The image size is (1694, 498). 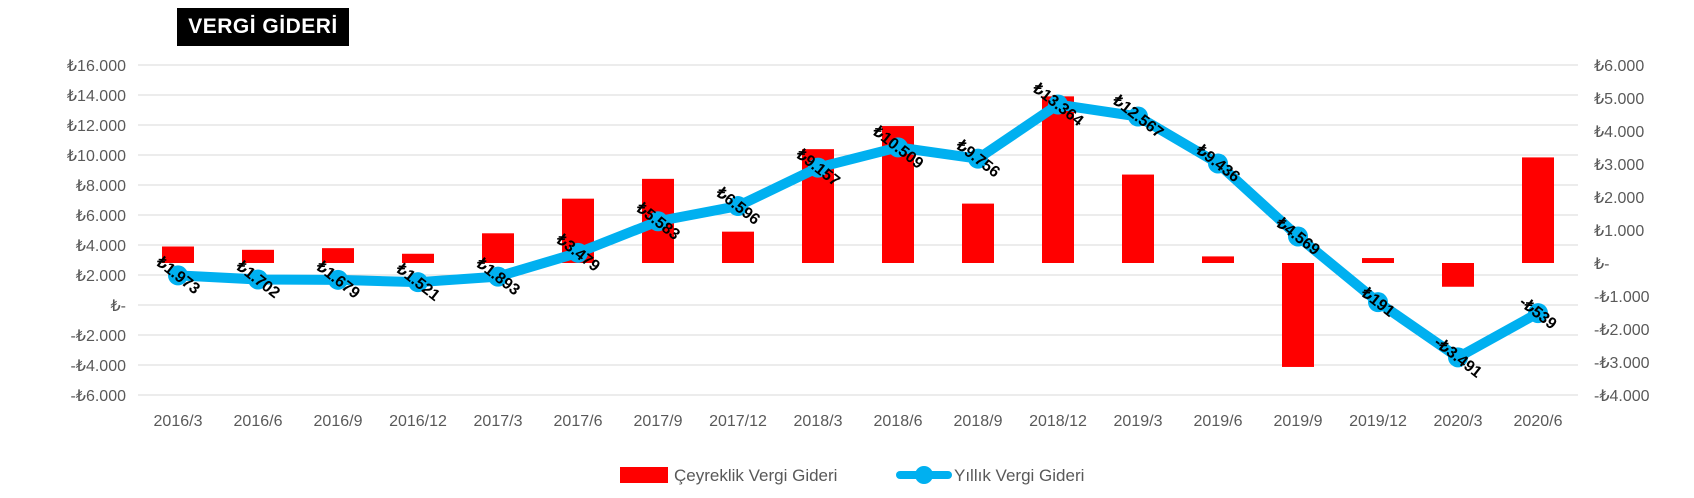 What do you see at coordinates (101, 276) in the screenshot?
I see `left-tick-label: ₺2.000` at bounding box center [101, 276].